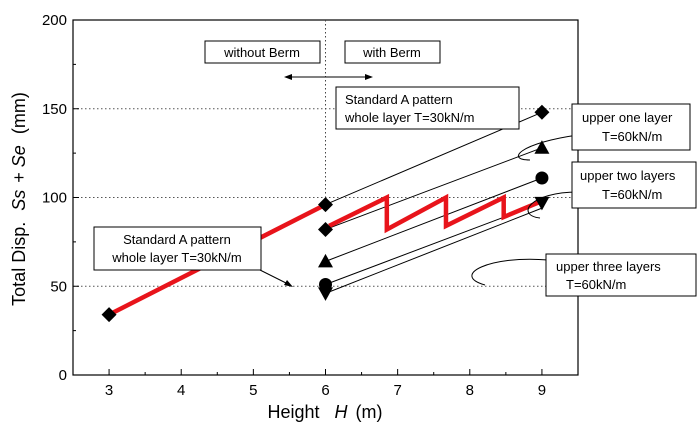 The width and height of the screenshot is (698, 426). What do you see at coordinates (634, 185) in the screenshot?
I see `upper-two-box` at bounding box center [634, 185].